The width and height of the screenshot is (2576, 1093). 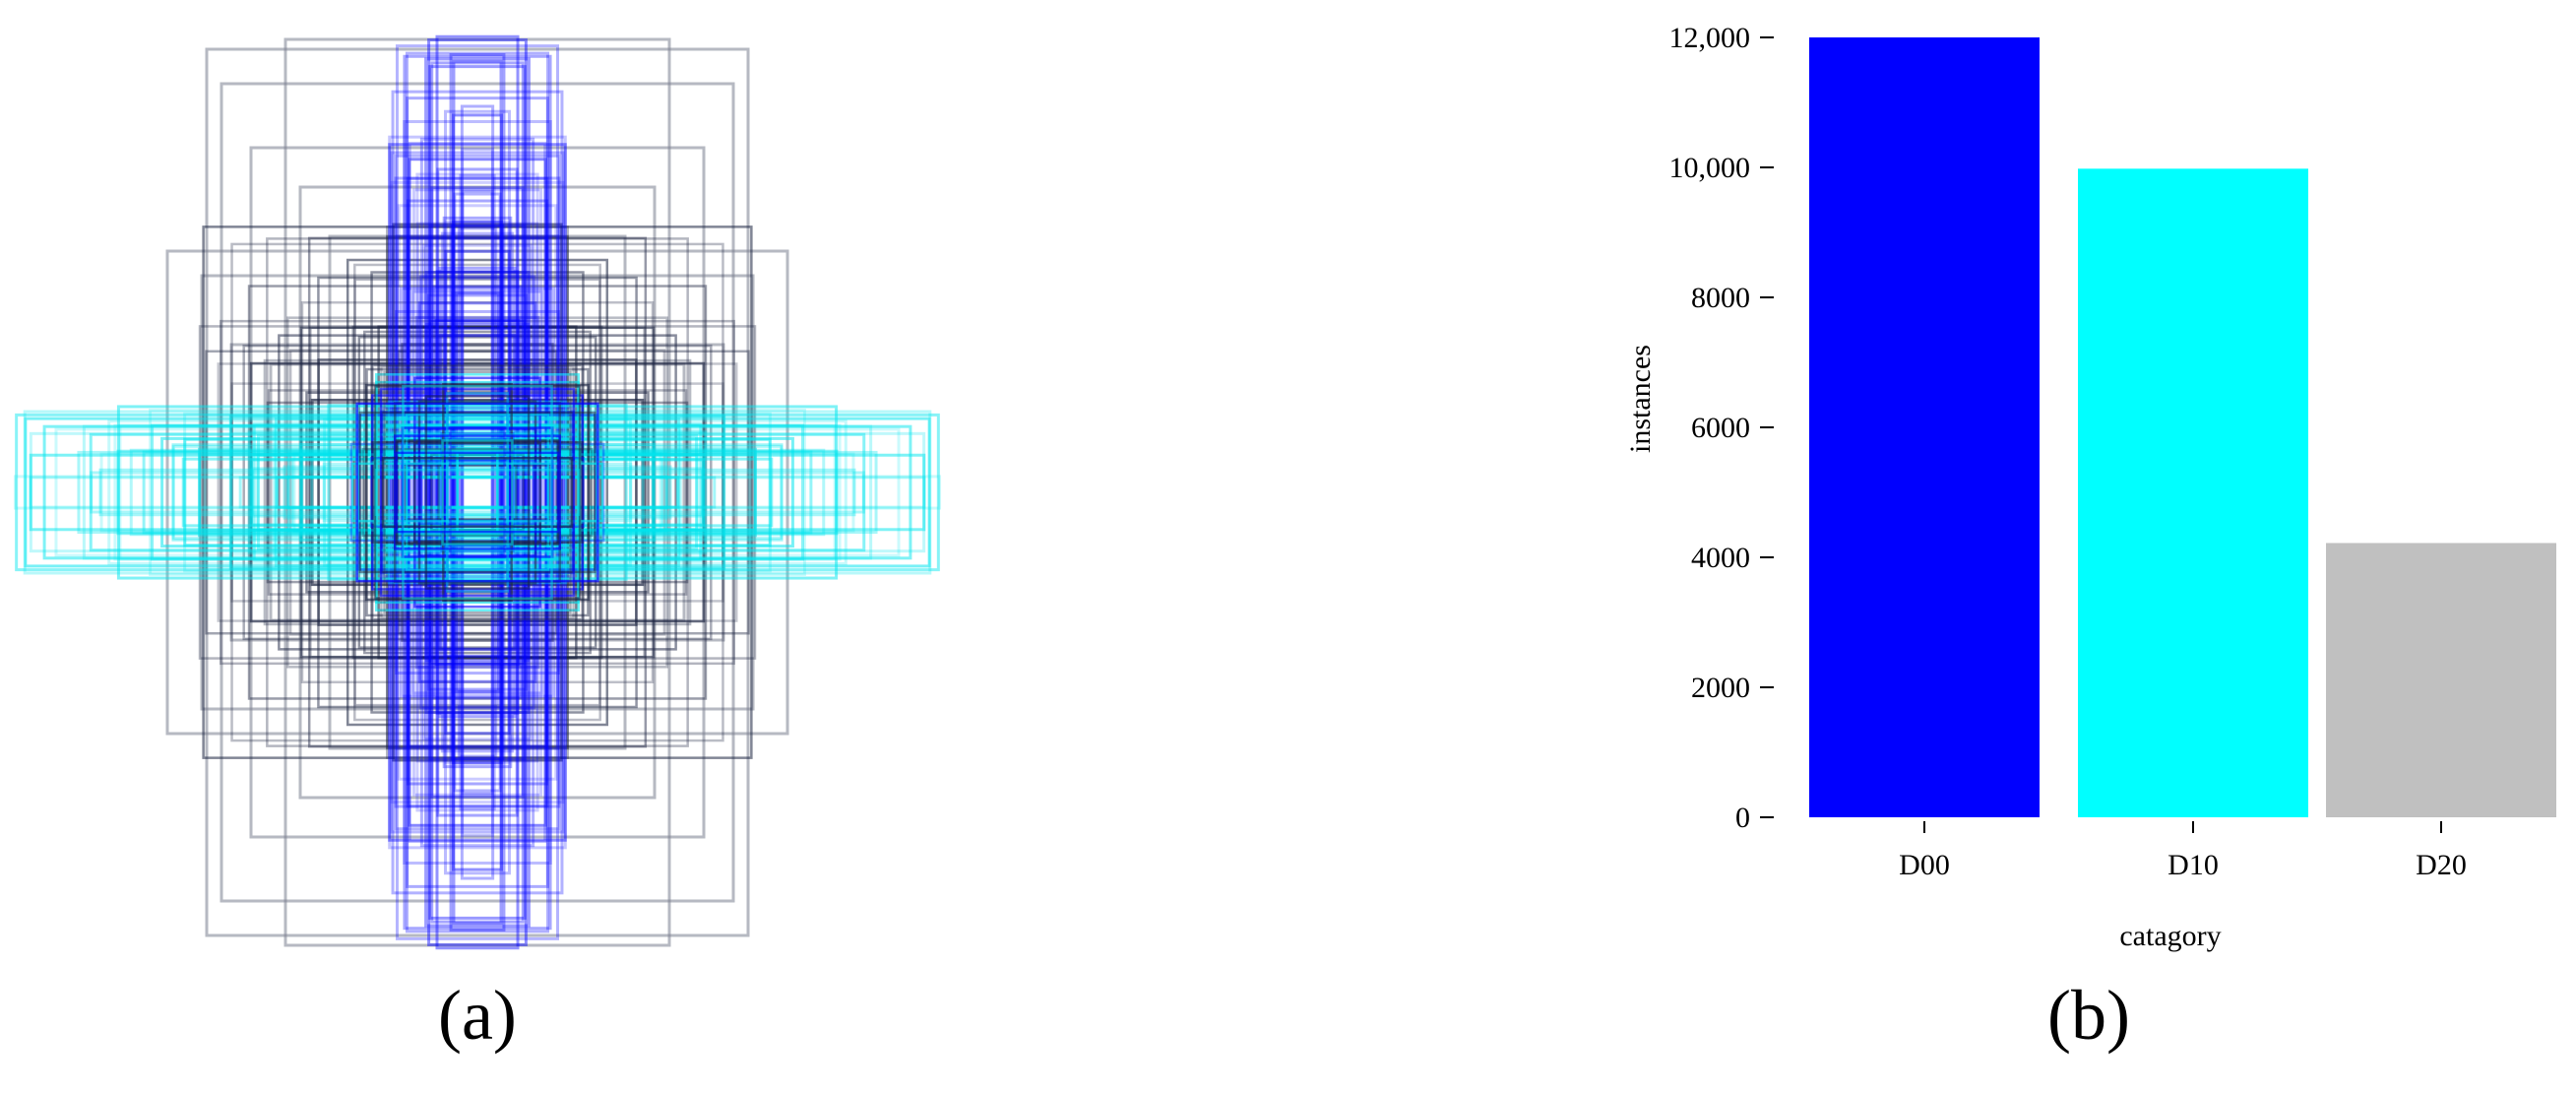 What do you see at coordinates (2441, 680) in the screenshot?
I see `bar-d20` at bounding box center [2441, 680].